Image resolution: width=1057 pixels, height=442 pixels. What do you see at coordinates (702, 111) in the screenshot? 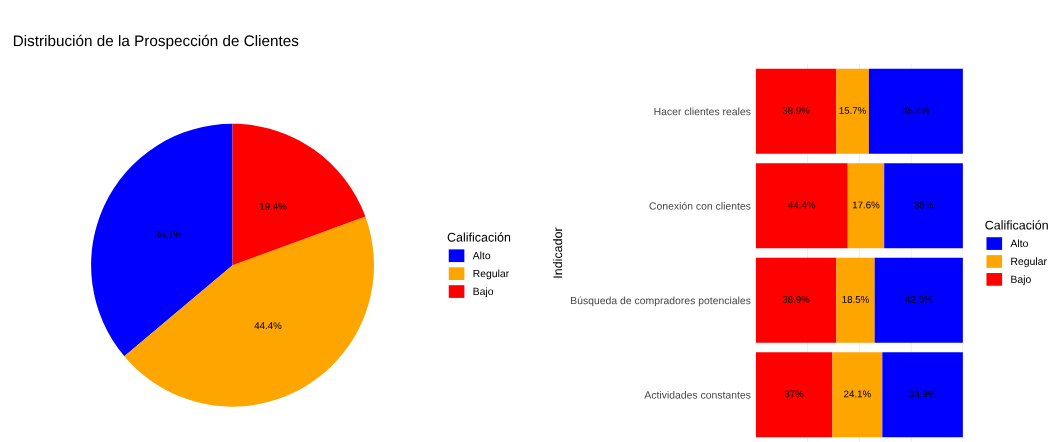
I see `y-tick-label: Hacer clientes reales` at bounding box center [702, 111].